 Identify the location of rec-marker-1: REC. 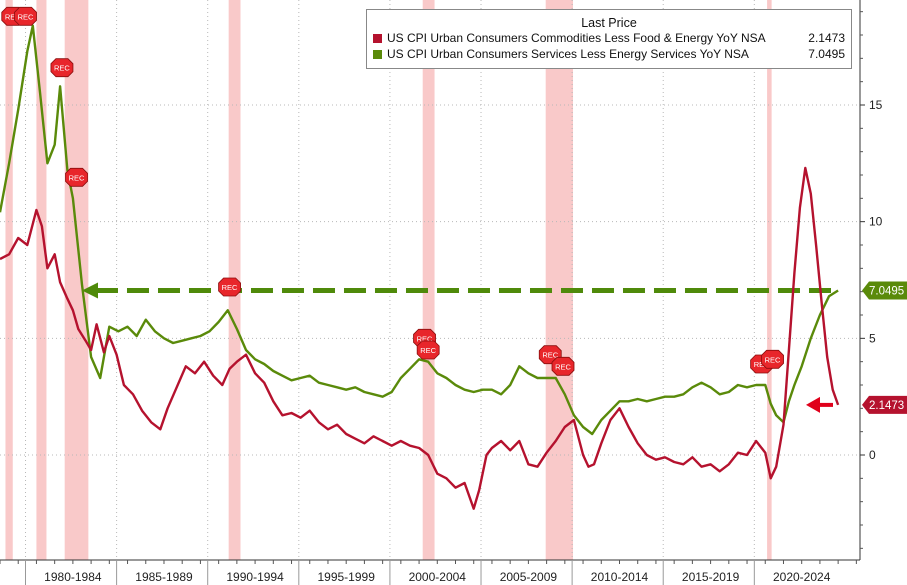
(25, 16).